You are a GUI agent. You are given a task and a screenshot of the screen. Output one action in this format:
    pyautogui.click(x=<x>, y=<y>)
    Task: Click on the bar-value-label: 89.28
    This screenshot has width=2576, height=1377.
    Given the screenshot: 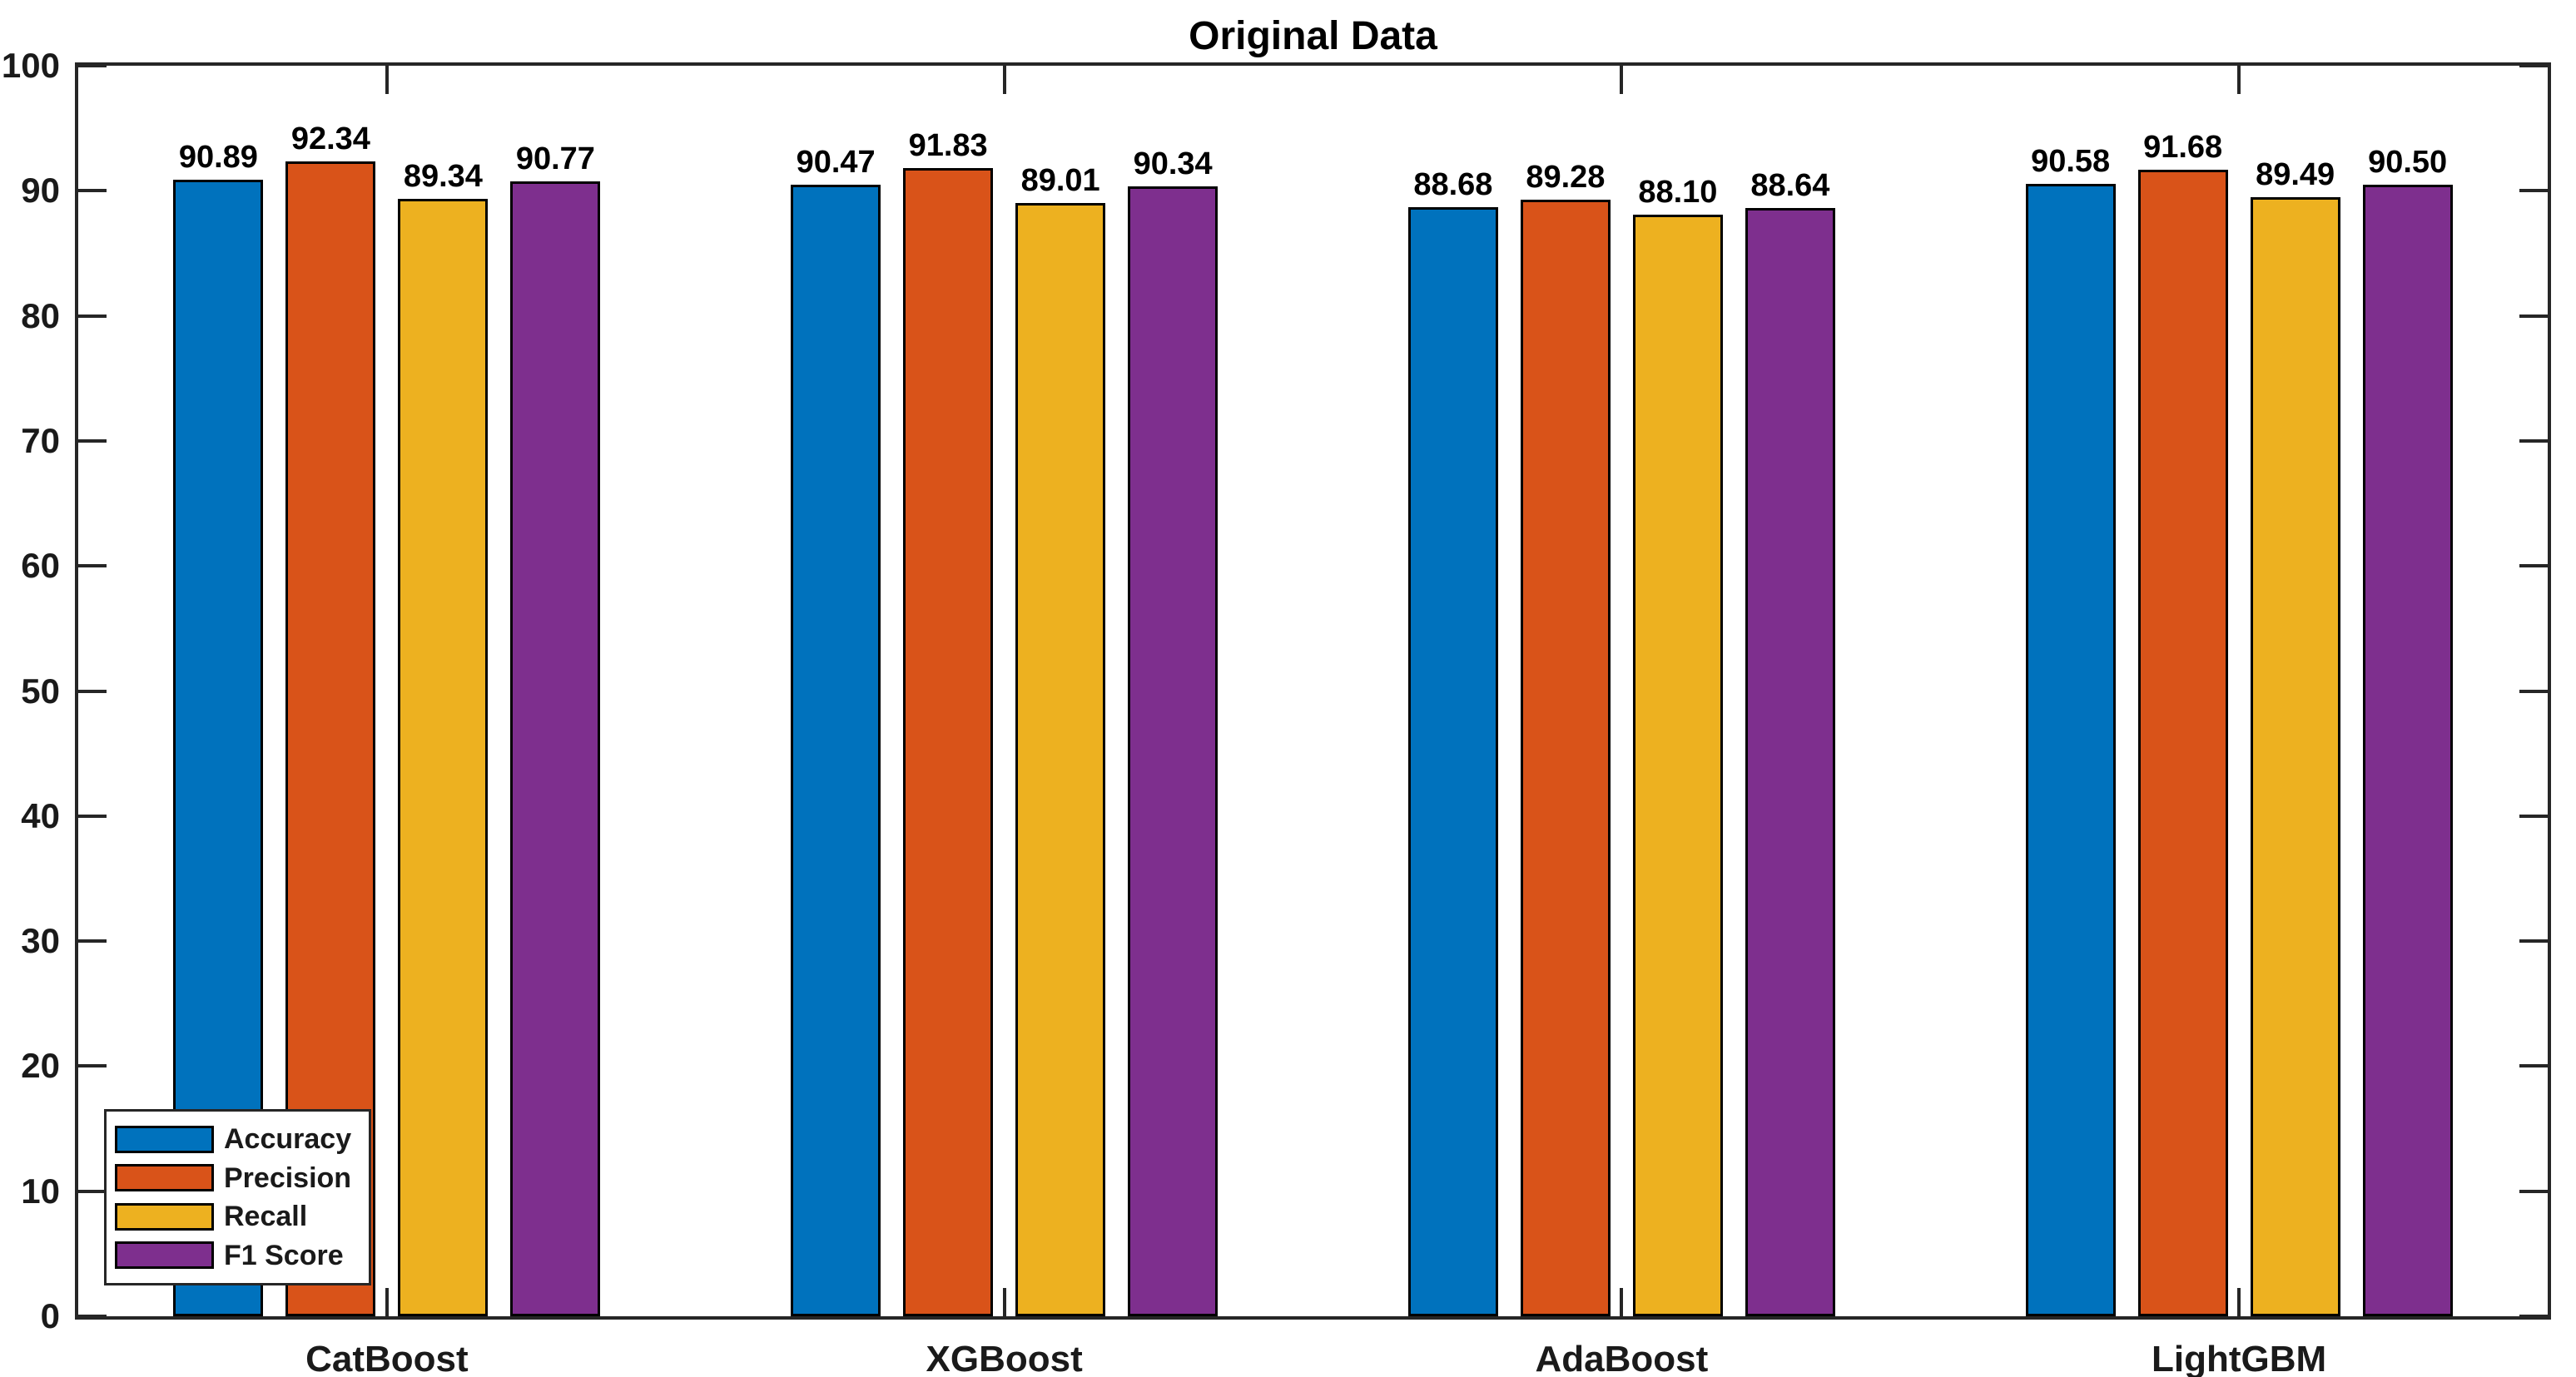 What is the action you would take?
    pyautogui.click(x=1566, y=178)
    